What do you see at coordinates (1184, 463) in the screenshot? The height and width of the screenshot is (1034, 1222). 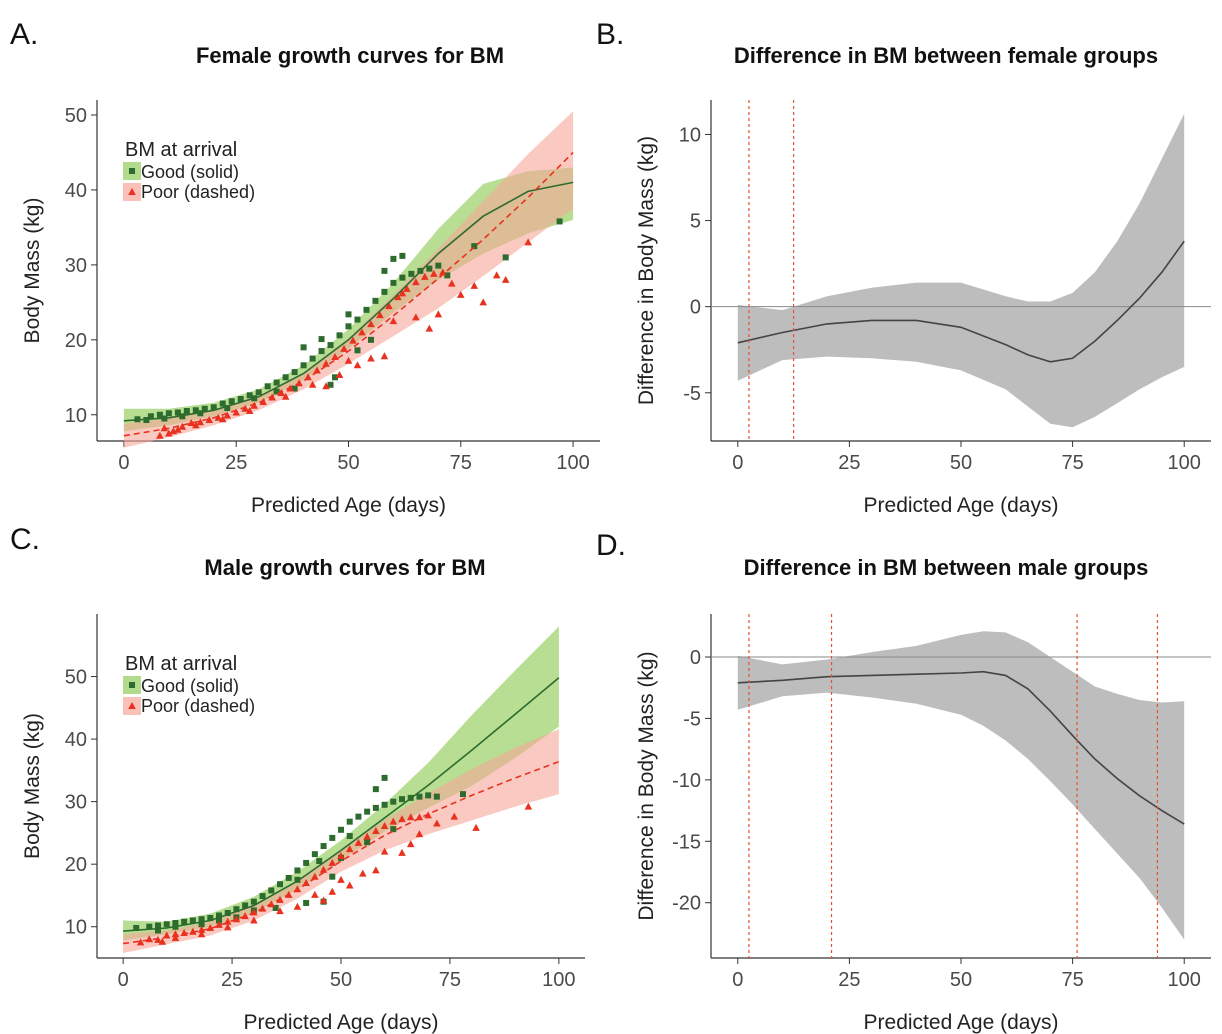 I see `x-tick-label: 100` at bounding box center [1184, 463].